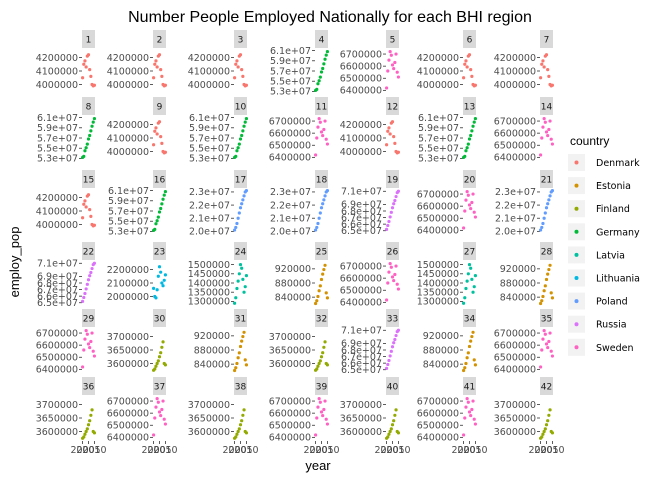  I want to click on facet-strip-label: 28, so click(547, 253).